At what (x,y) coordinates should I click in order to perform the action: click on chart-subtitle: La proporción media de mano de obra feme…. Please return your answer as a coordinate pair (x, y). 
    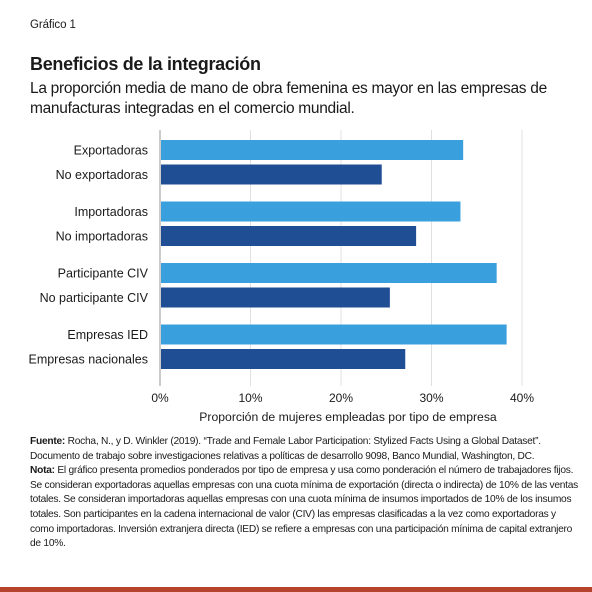
    Looking at the image, I should click on (288, 98).